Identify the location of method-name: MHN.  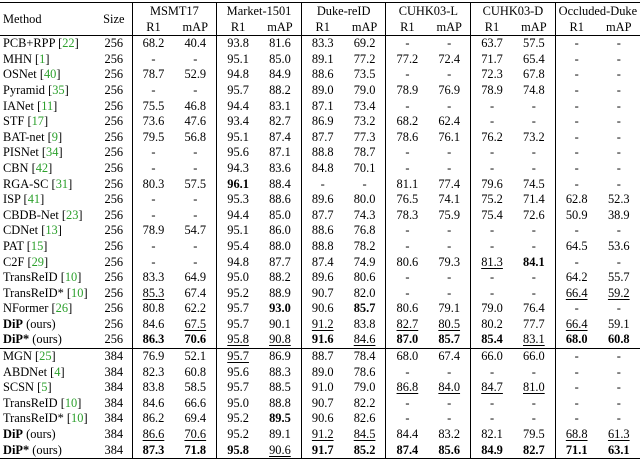
(17, 58).